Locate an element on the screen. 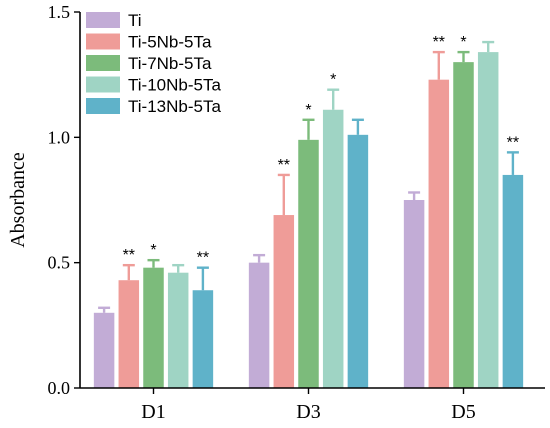 Image resolution: width=550 pixels, height=428 pixels. legend-item: Ti is located at coordinates (114, 20).